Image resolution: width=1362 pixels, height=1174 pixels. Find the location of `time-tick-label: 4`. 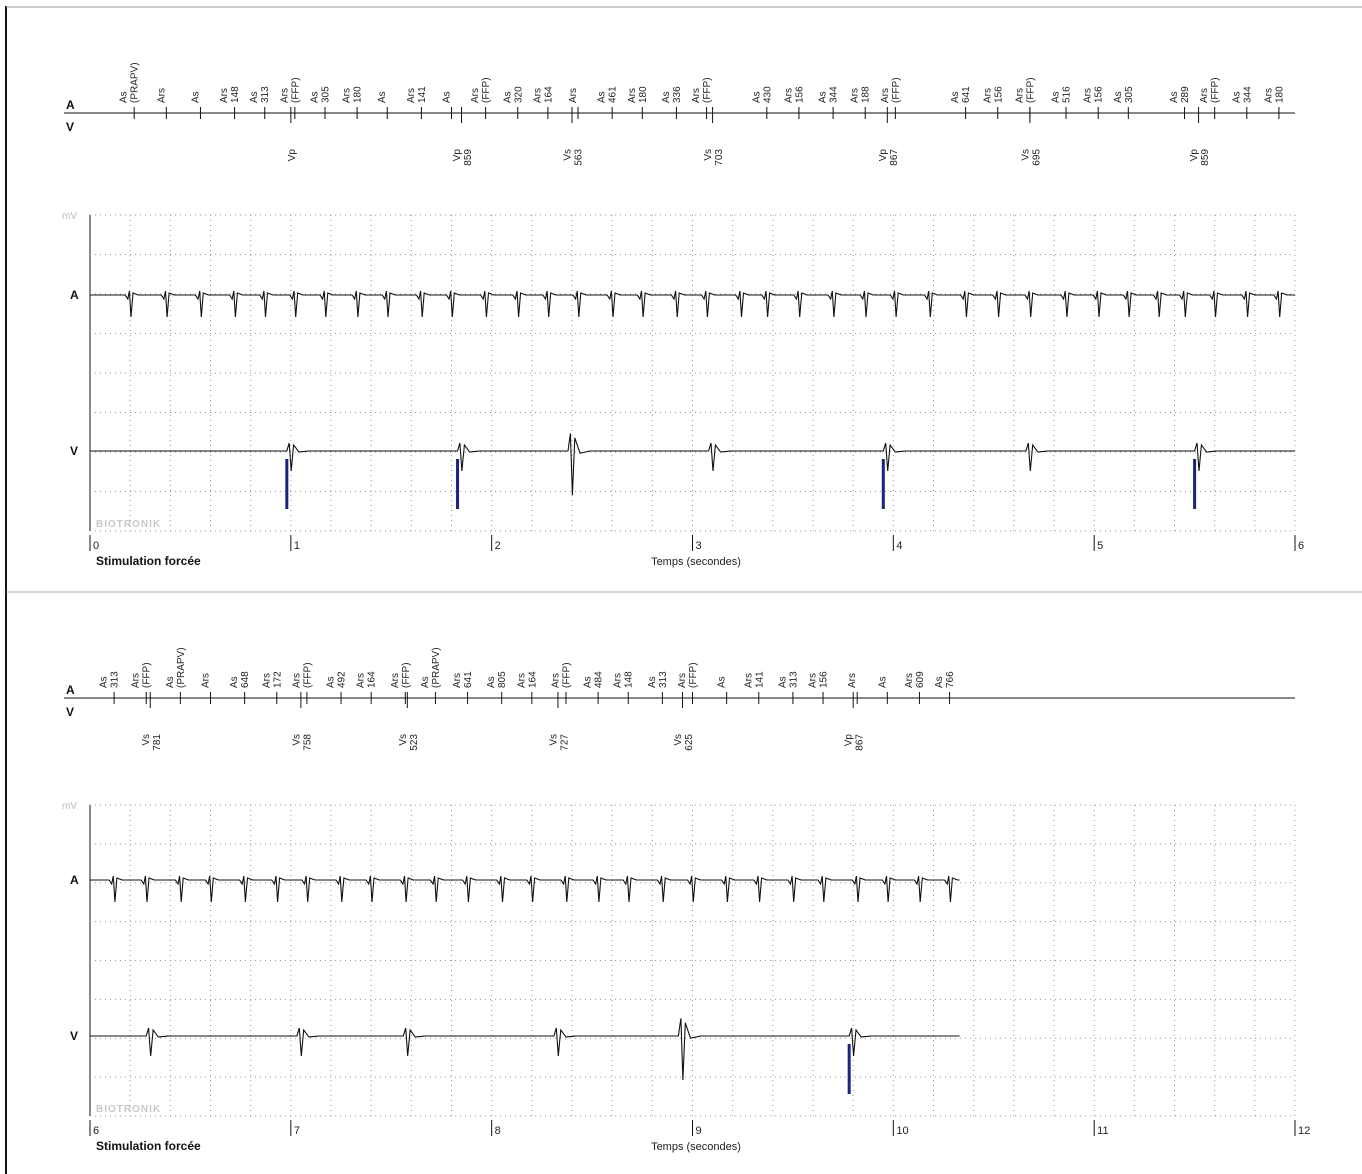

time-tick-label: 4 is located at coordinates (899, 546).